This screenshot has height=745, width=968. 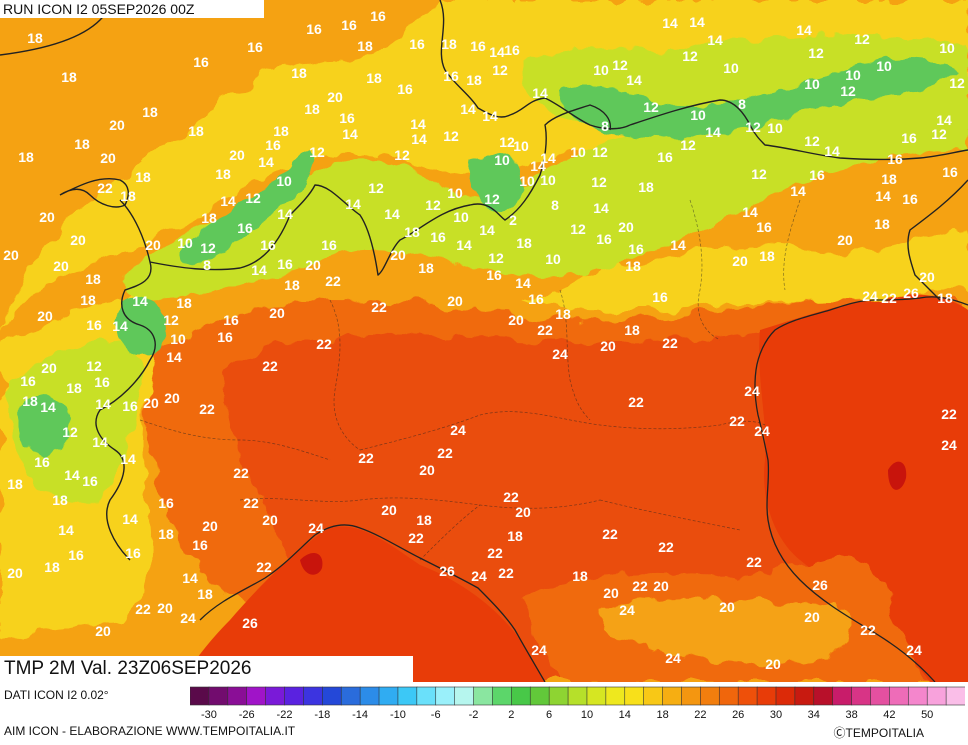 What do you see at coordinates (76, 422) in the screenshot?
I see `alpine-highlands` at bounding box center [76, 422].